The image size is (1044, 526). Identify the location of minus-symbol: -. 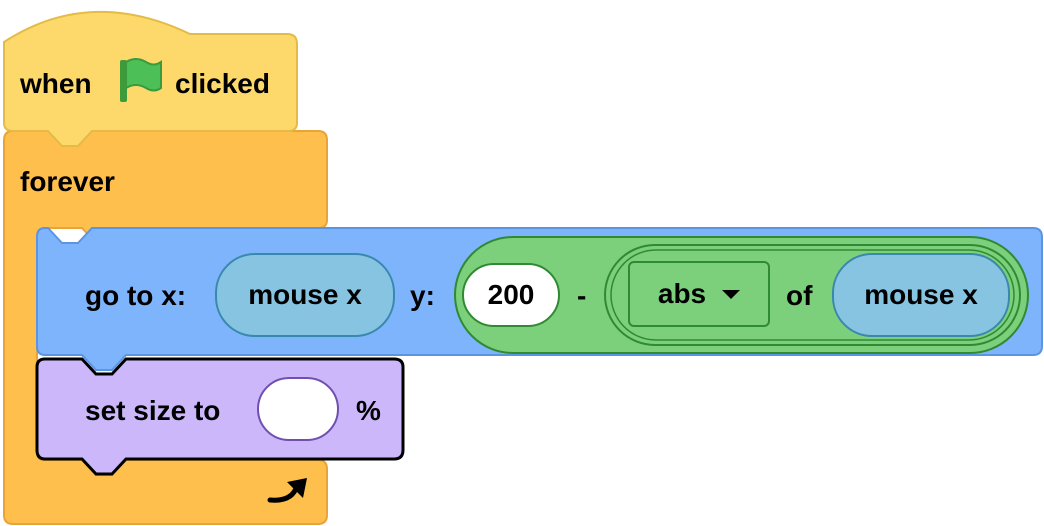
(582, 295).